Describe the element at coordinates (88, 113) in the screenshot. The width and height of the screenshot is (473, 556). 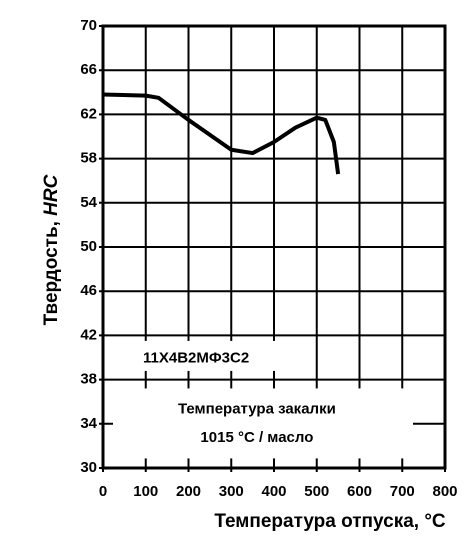
I see `y-tick-label: 62` at that location.